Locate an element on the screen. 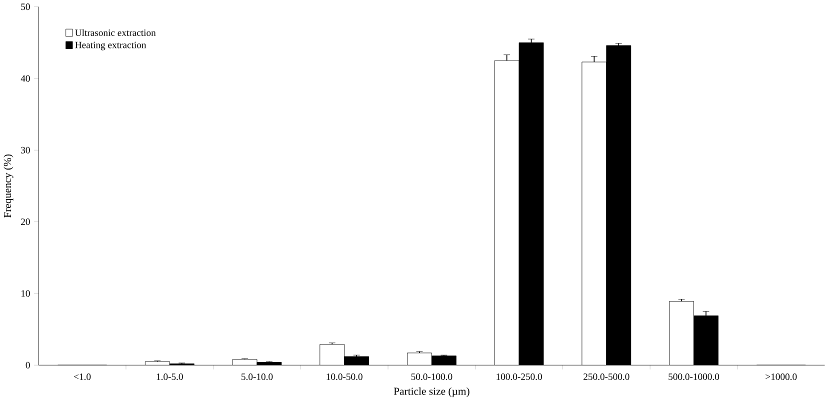  y-axis-title: Frequency (%) is located at coordinates (9, 186).